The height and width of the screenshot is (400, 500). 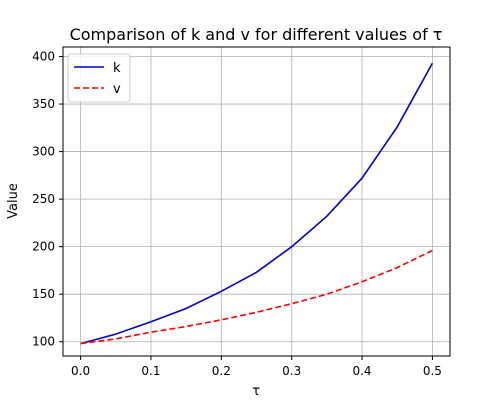 What do you see at coordinates (256, 367) in the screenshot?
I see `x-ticks: 0.0 0.1 0.2 0.3 0.4 0.5` at bounding box center [256, 367].